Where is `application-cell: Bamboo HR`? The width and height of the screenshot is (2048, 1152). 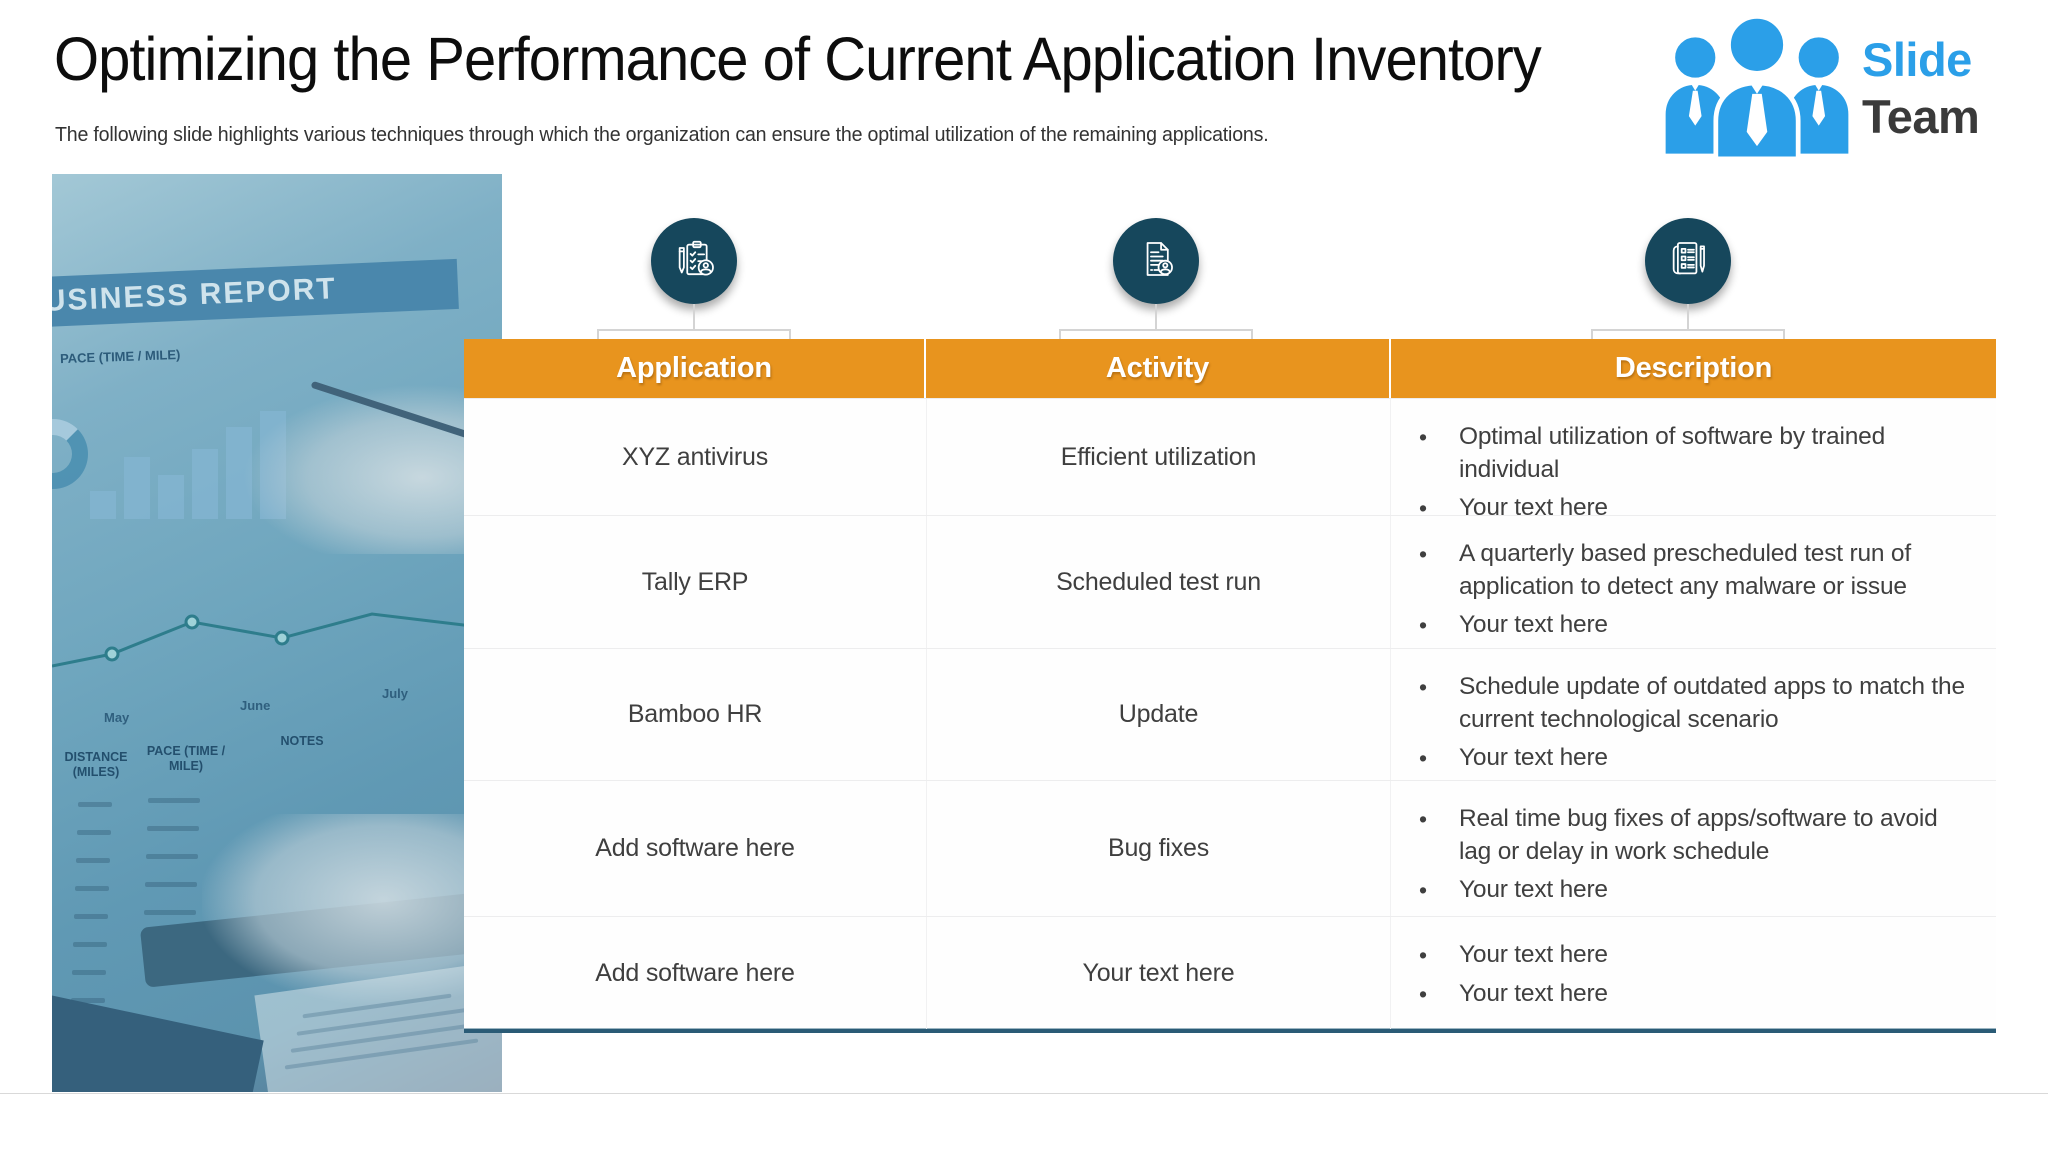 application-cell: Bamboo HR is located at coordinates (695, 714).